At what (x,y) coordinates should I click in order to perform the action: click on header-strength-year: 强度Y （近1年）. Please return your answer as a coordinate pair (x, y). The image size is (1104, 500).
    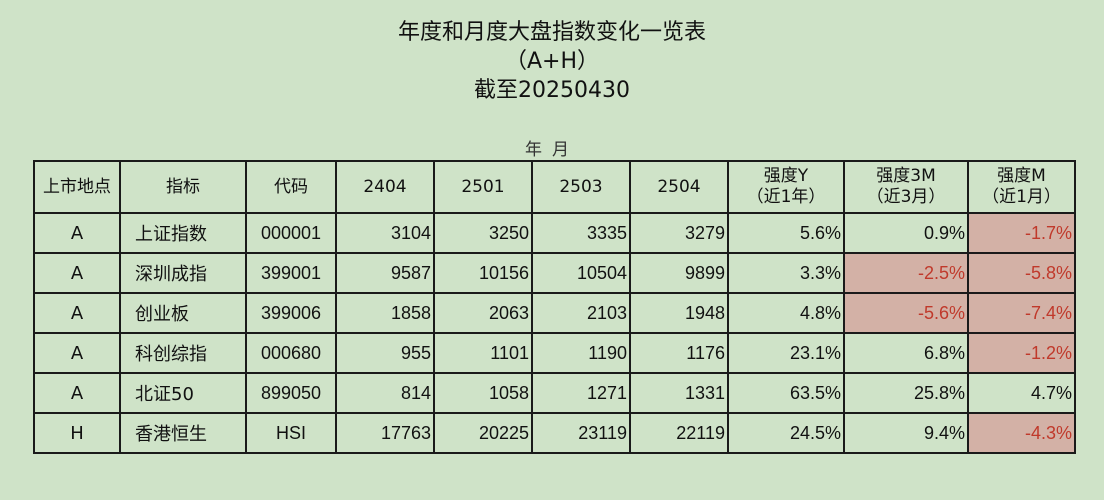
    Looking at the image, I should click on (786, 187).